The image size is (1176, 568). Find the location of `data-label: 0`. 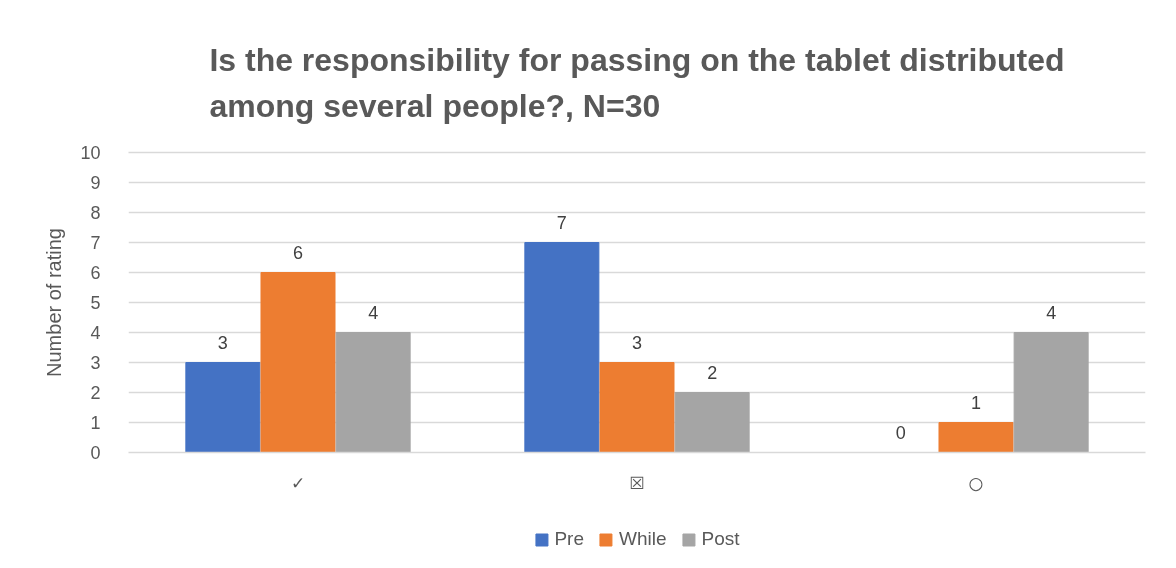

data-label: 0 is located at coordinates (900, 432).